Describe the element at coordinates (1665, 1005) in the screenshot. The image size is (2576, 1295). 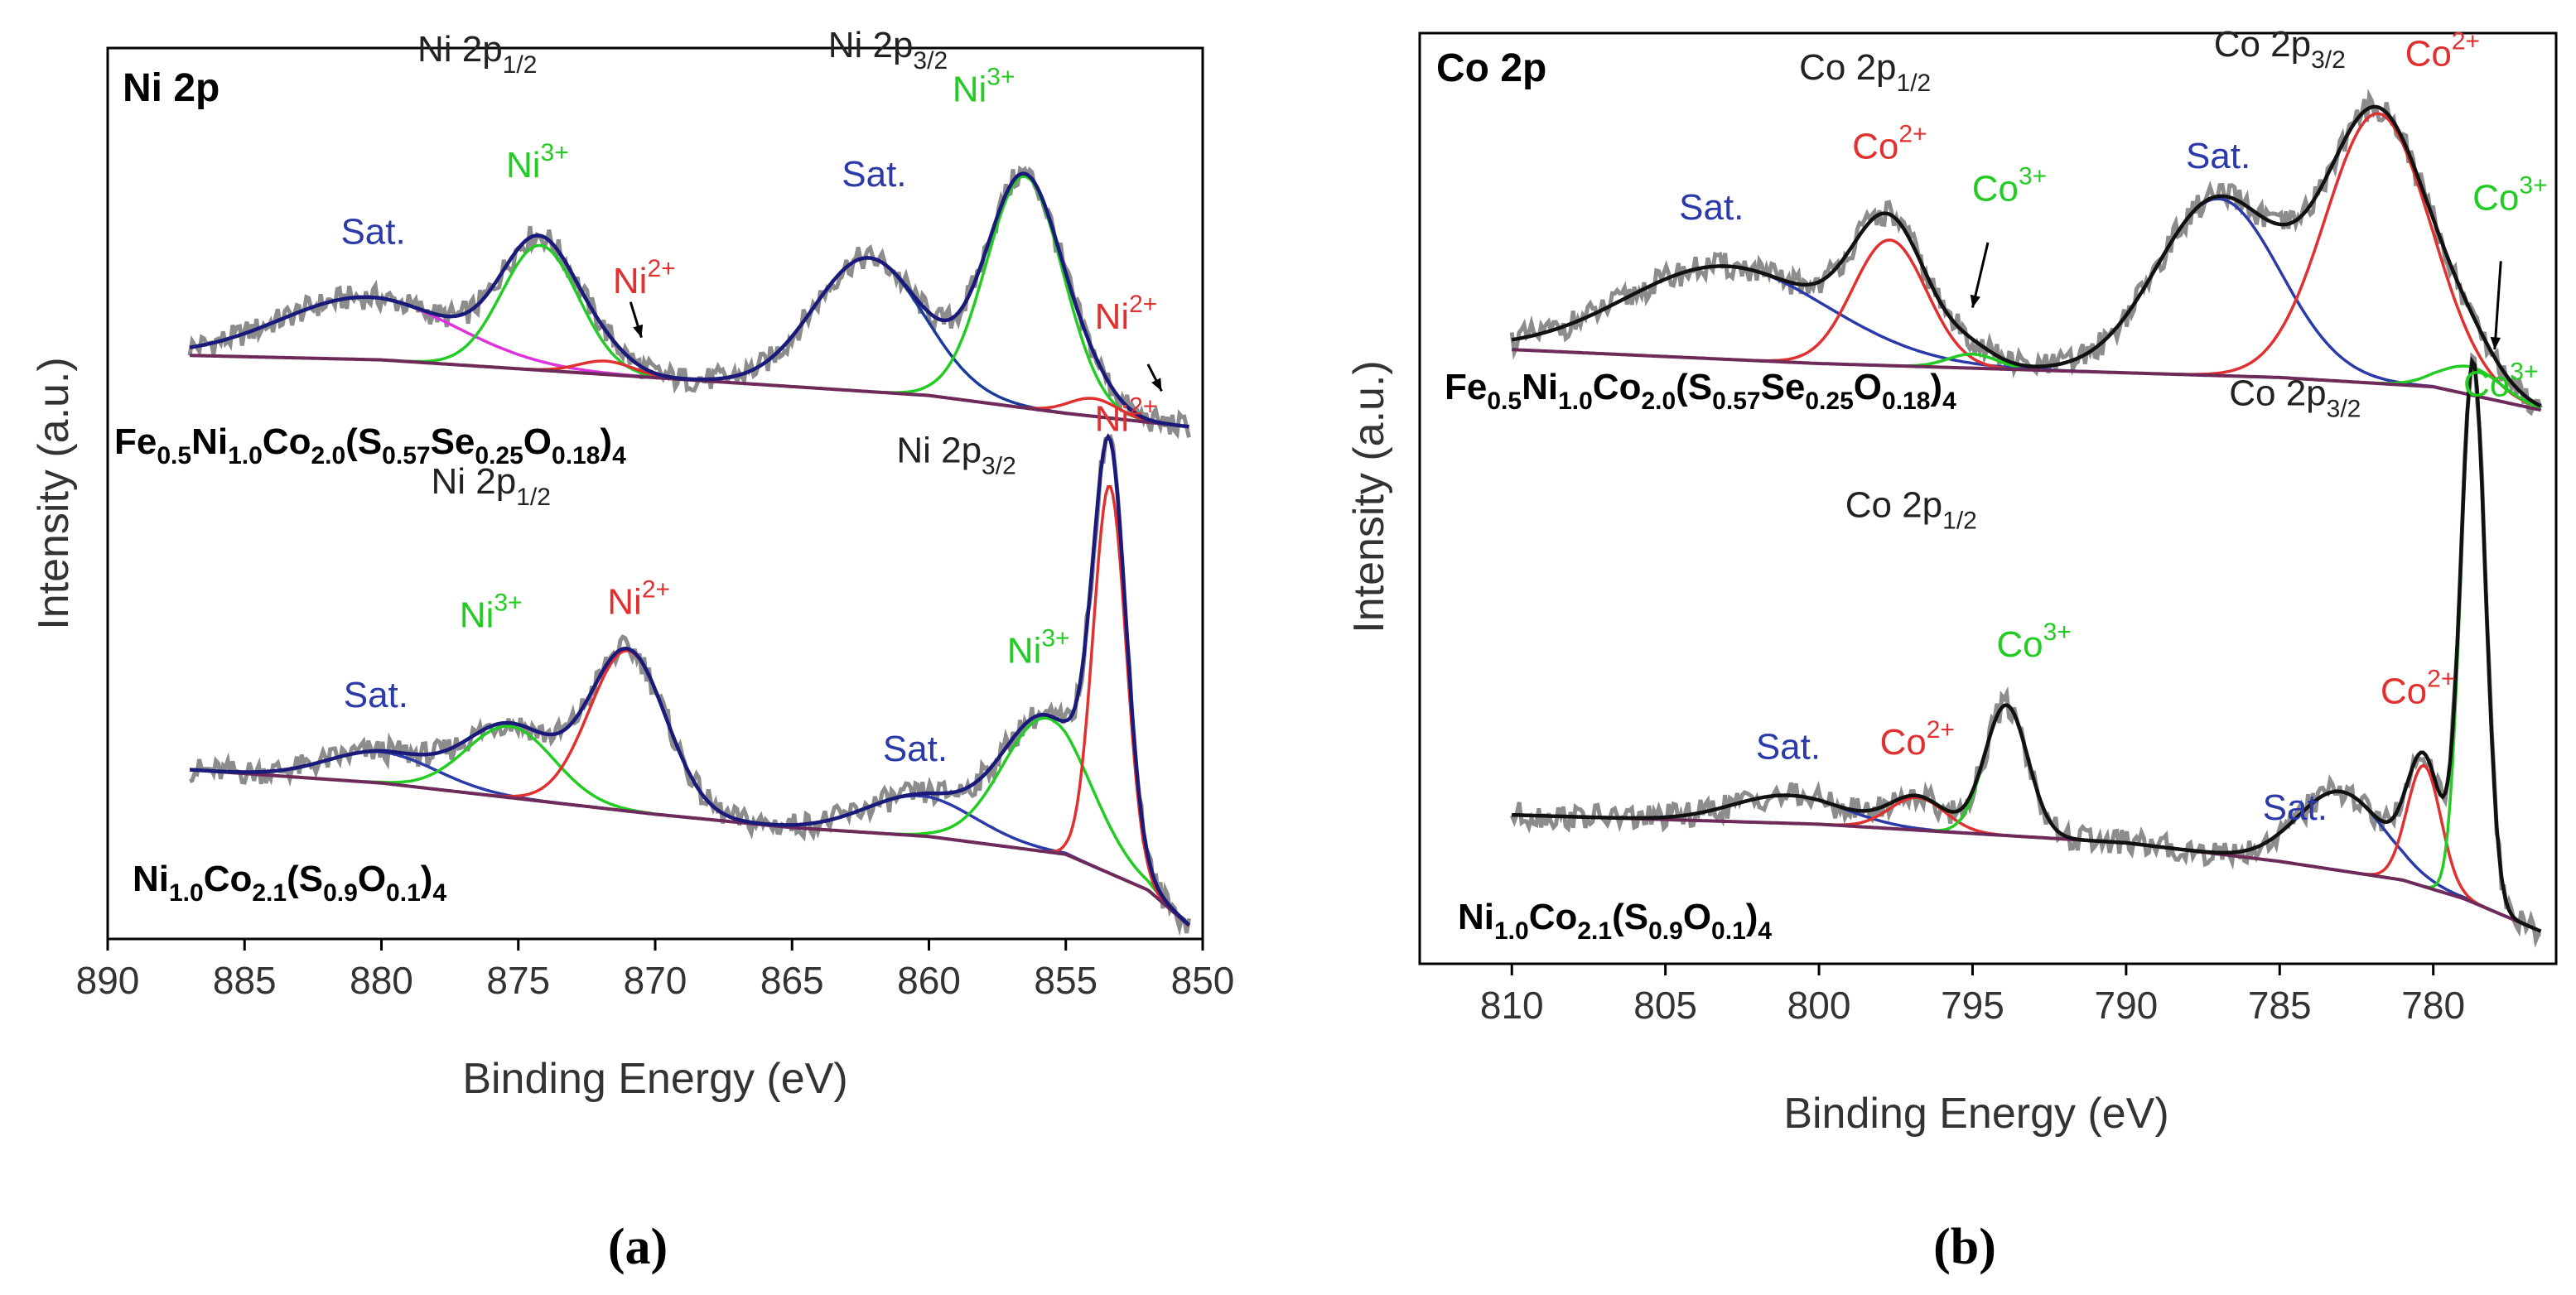
I see `panel-b-x-tick-label: 805` at that location.